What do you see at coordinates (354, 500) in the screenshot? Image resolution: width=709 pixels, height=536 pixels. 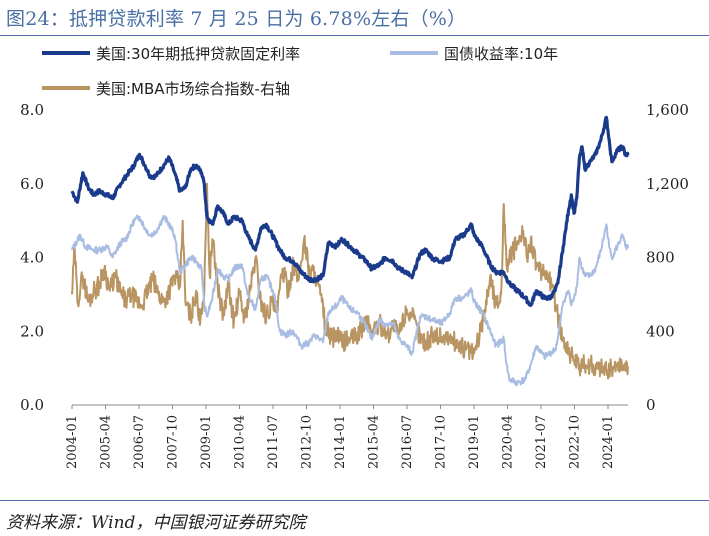 I see `footer-divider` at bounding box center [354, 500].